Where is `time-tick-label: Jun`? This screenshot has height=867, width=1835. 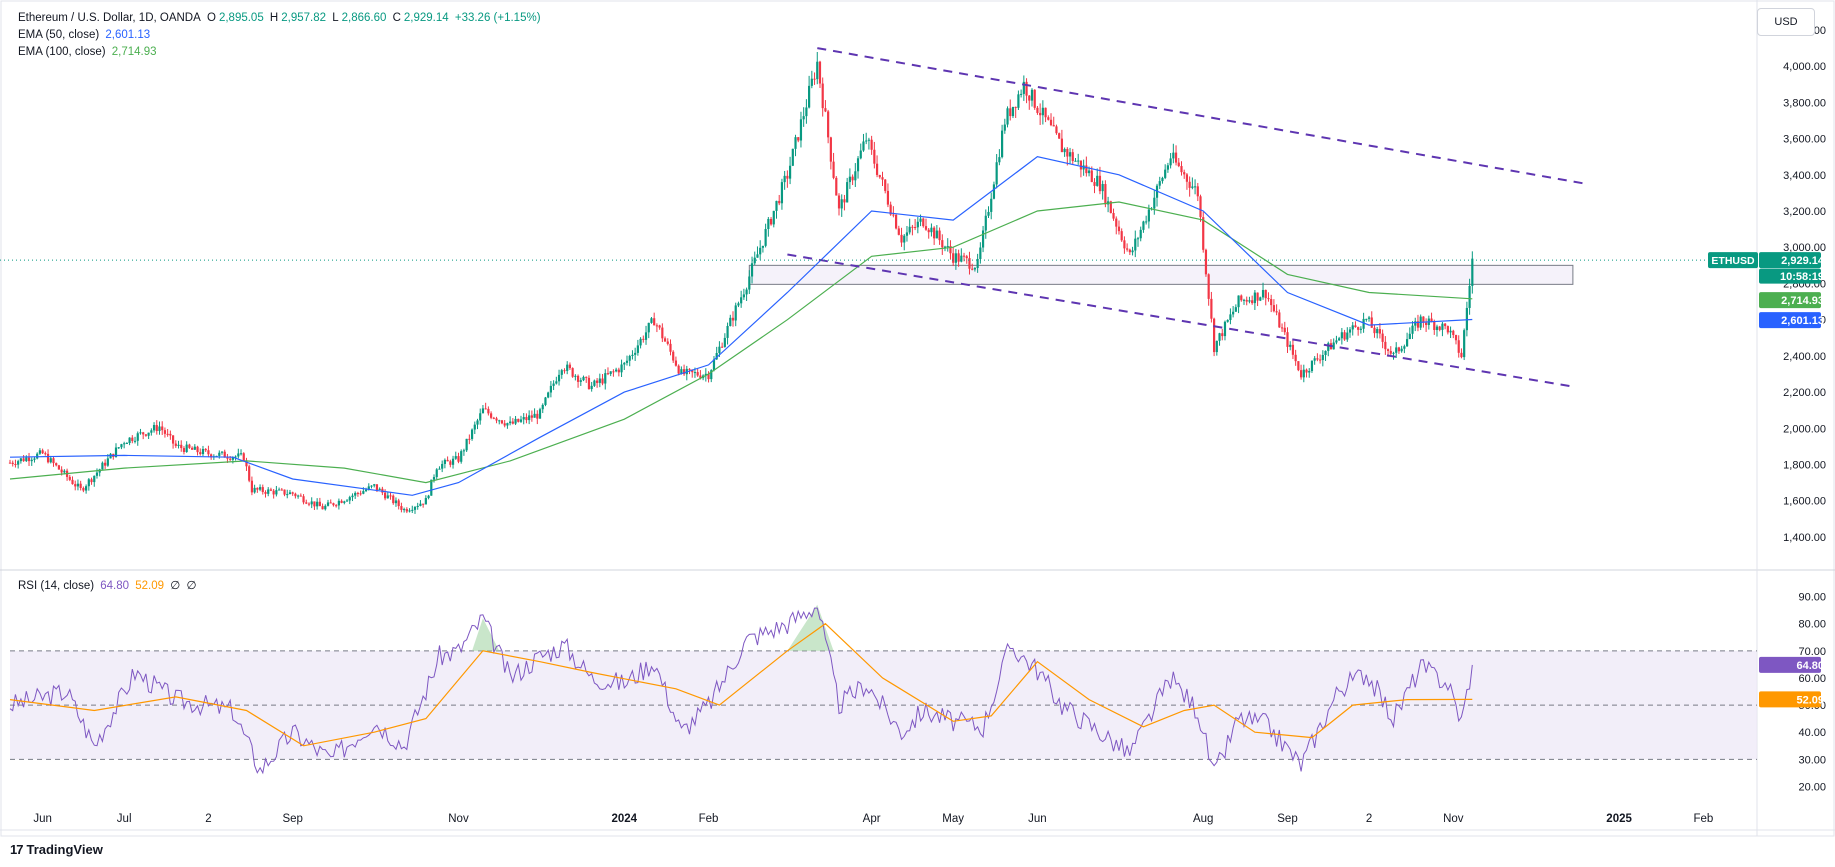
time-tick-label: Jun is located at coordinates (42, 819).